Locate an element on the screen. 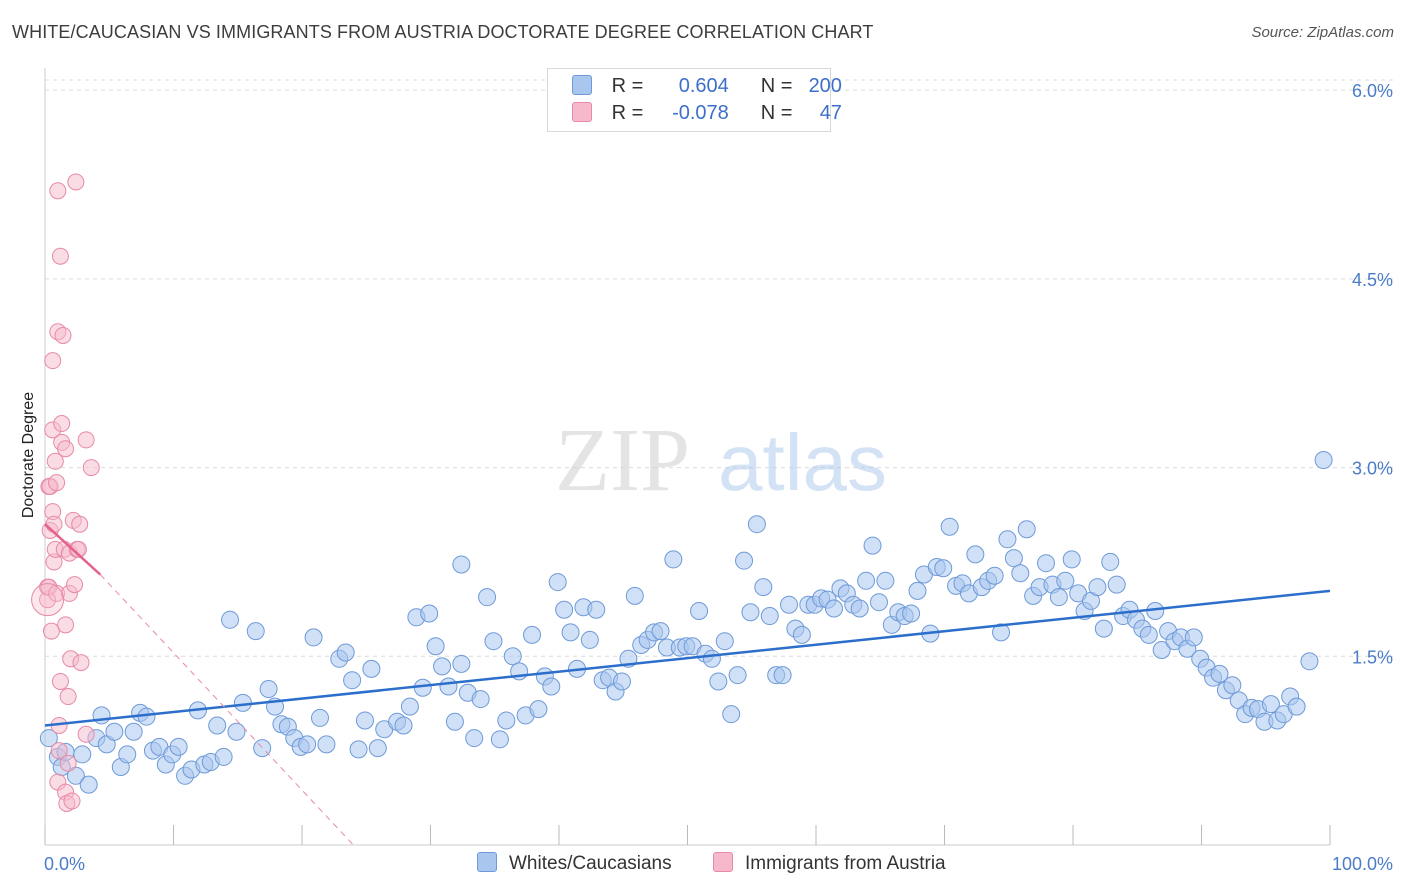 The height and width of the screenshot is (892, 1406). trend-line-austria is located at coordinates (73, 549).